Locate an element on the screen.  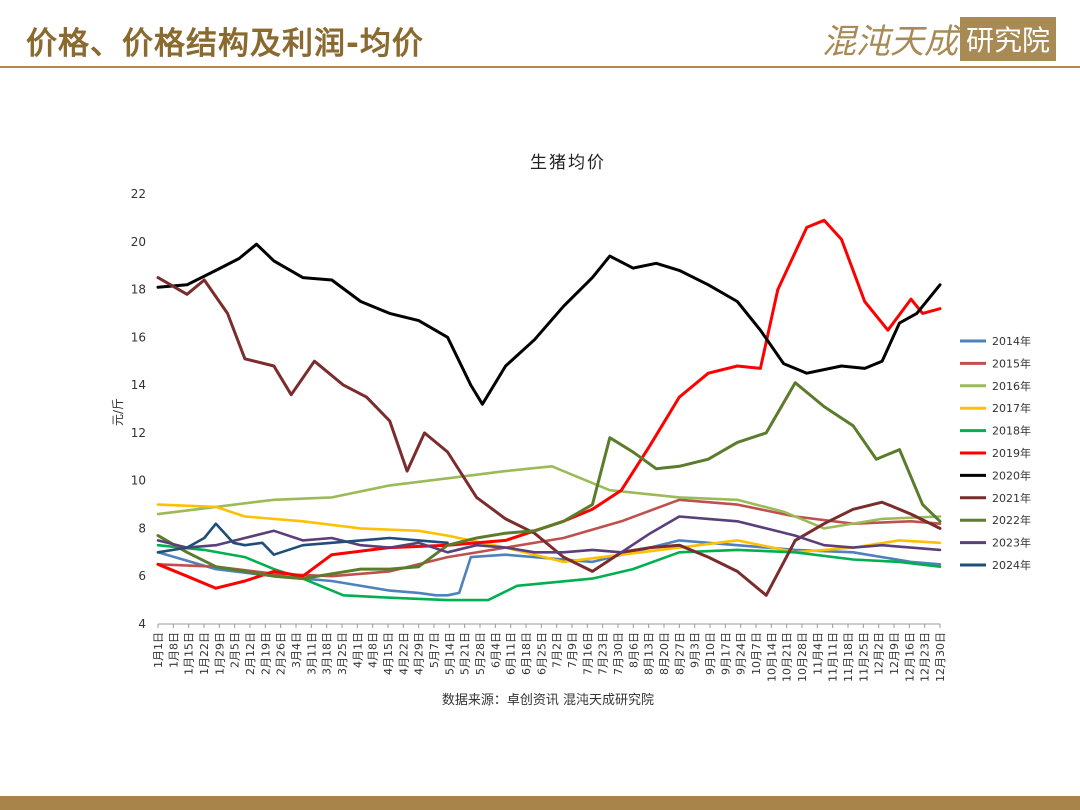
x-tick-label: 12月30日 is located at coordinates (940, 657).